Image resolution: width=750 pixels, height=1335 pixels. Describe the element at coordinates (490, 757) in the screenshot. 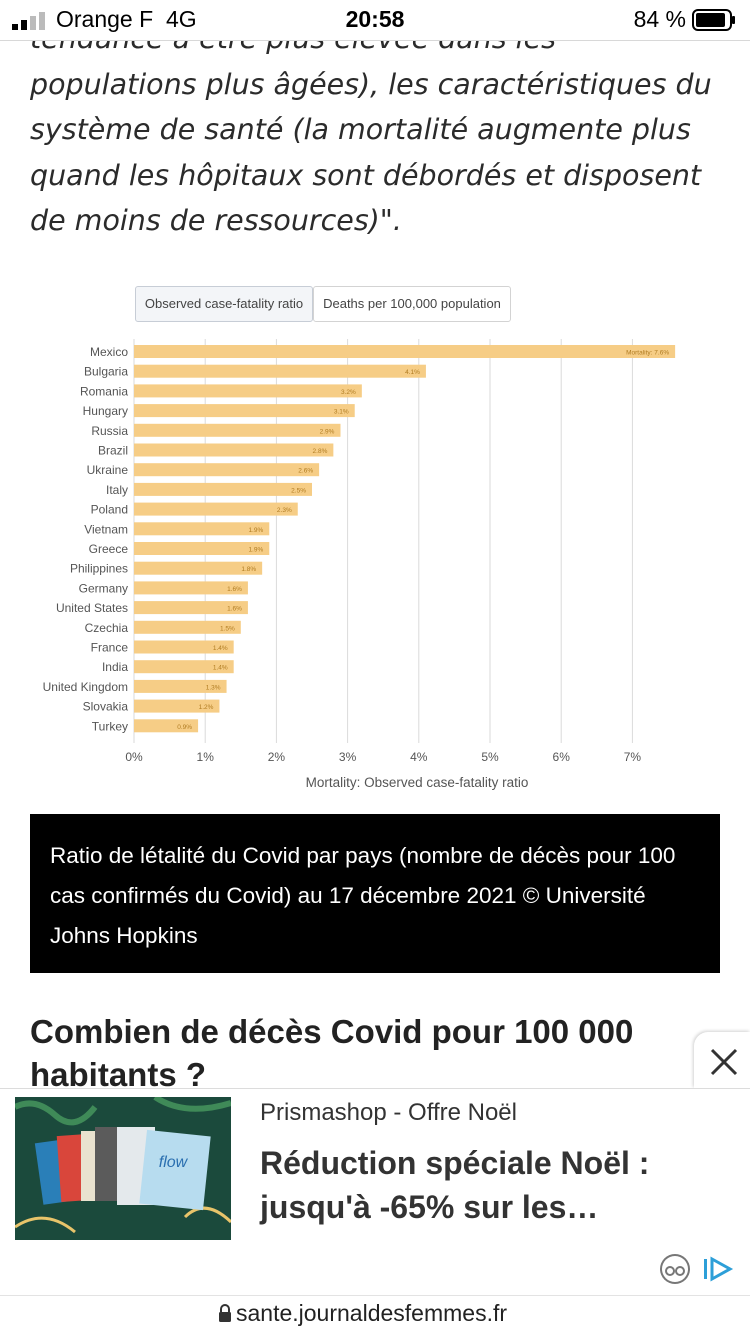

I see `x-tick-label: 5%` at that location.